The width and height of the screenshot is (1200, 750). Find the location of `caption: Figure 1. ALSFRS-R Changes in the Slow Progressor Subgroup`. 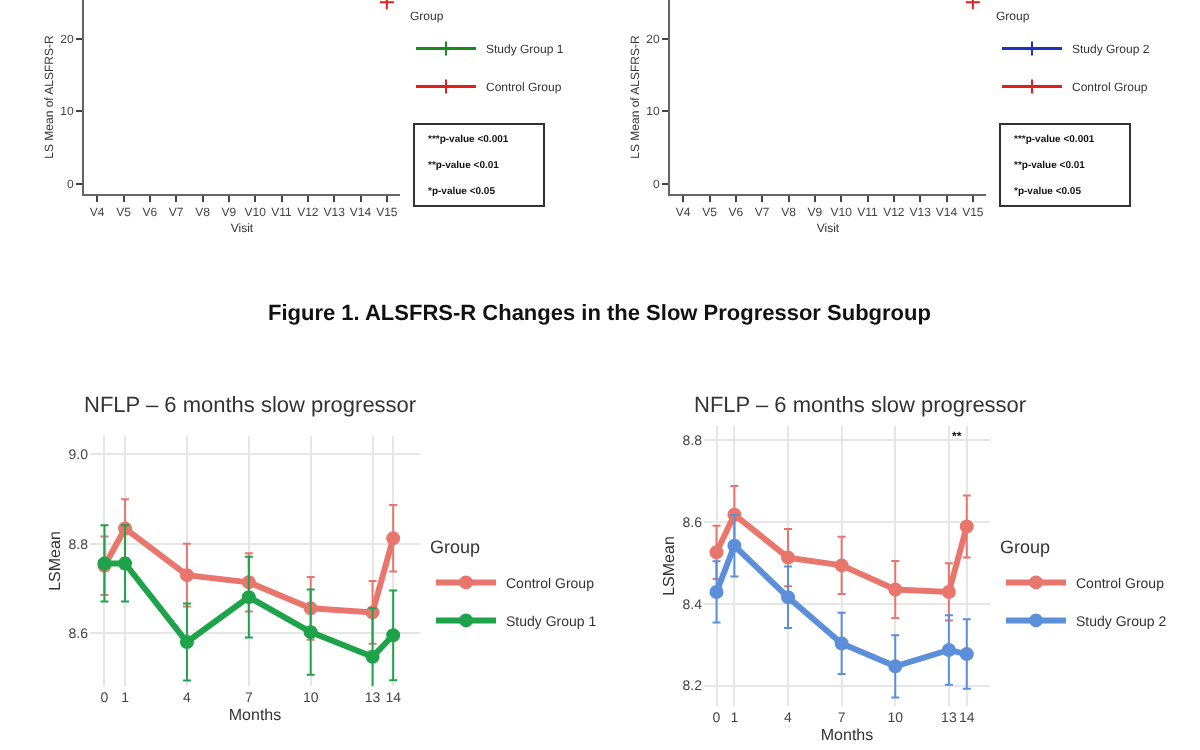

caption: Figure 1. ALSFRS-R Changes in the Slow Progressor Subgroup is located at coordinates (600, 314).